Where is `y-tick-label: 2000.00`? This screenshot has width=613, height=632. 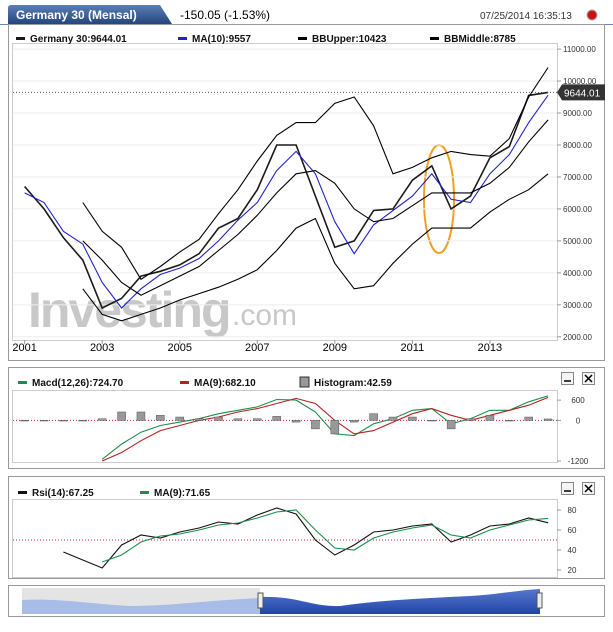
y-tick-label: 2000.00 is located at coordinates (577, 337).